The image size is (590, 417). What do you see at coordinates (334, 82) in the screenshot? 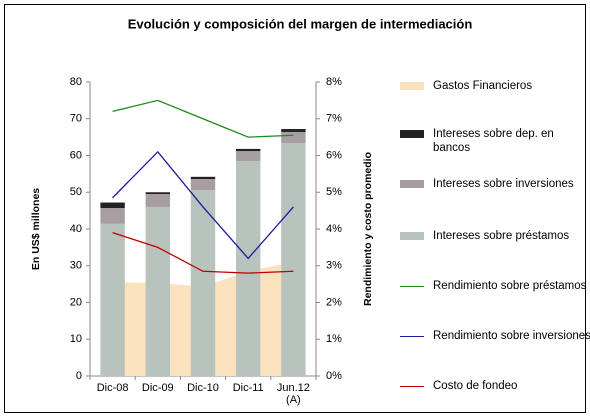
I see `y2-tick-label: 8%` at bounding box center [334, 82].